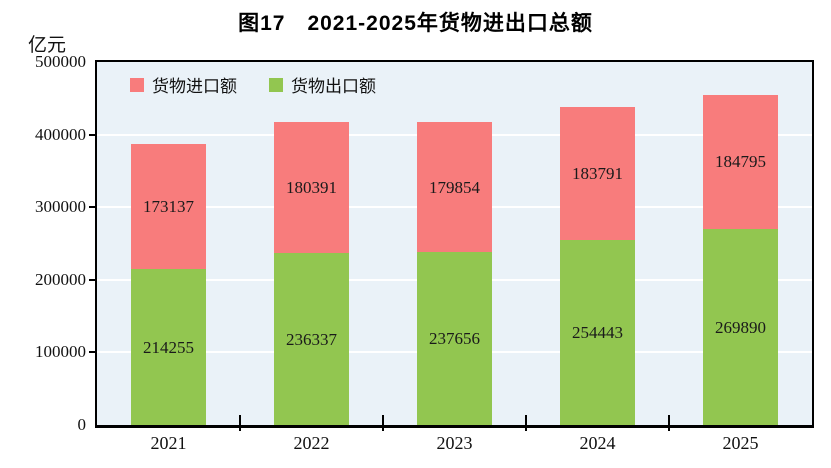 Image resolution: width=831 pixels, height=468 pixels. What do you see at coordinates (60, 352) in the screenshot?
I see `y-tick-label-100000: 100000` at bounding box center [60, 352].